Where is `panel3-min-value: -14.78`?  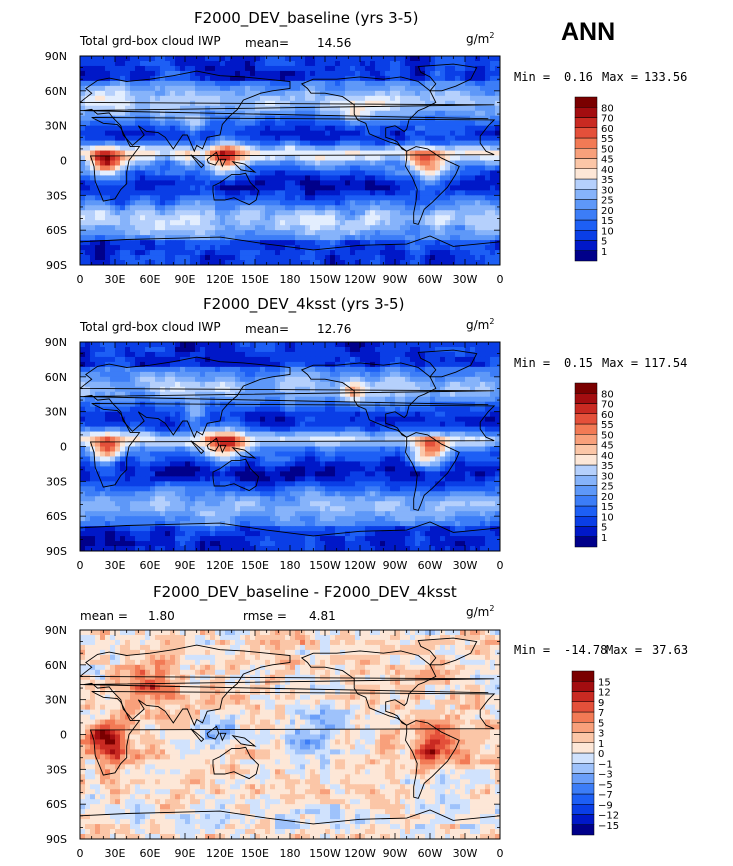
panel3-min-value: -14.78 is located at coordinates (586, 650).